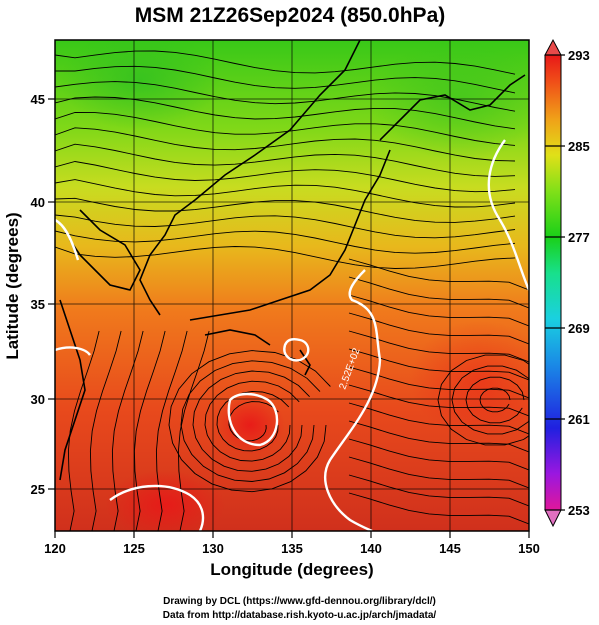 The height and width of the screenshot is (625, 599). I want to click on colorbar-scale, so click(553, 282).